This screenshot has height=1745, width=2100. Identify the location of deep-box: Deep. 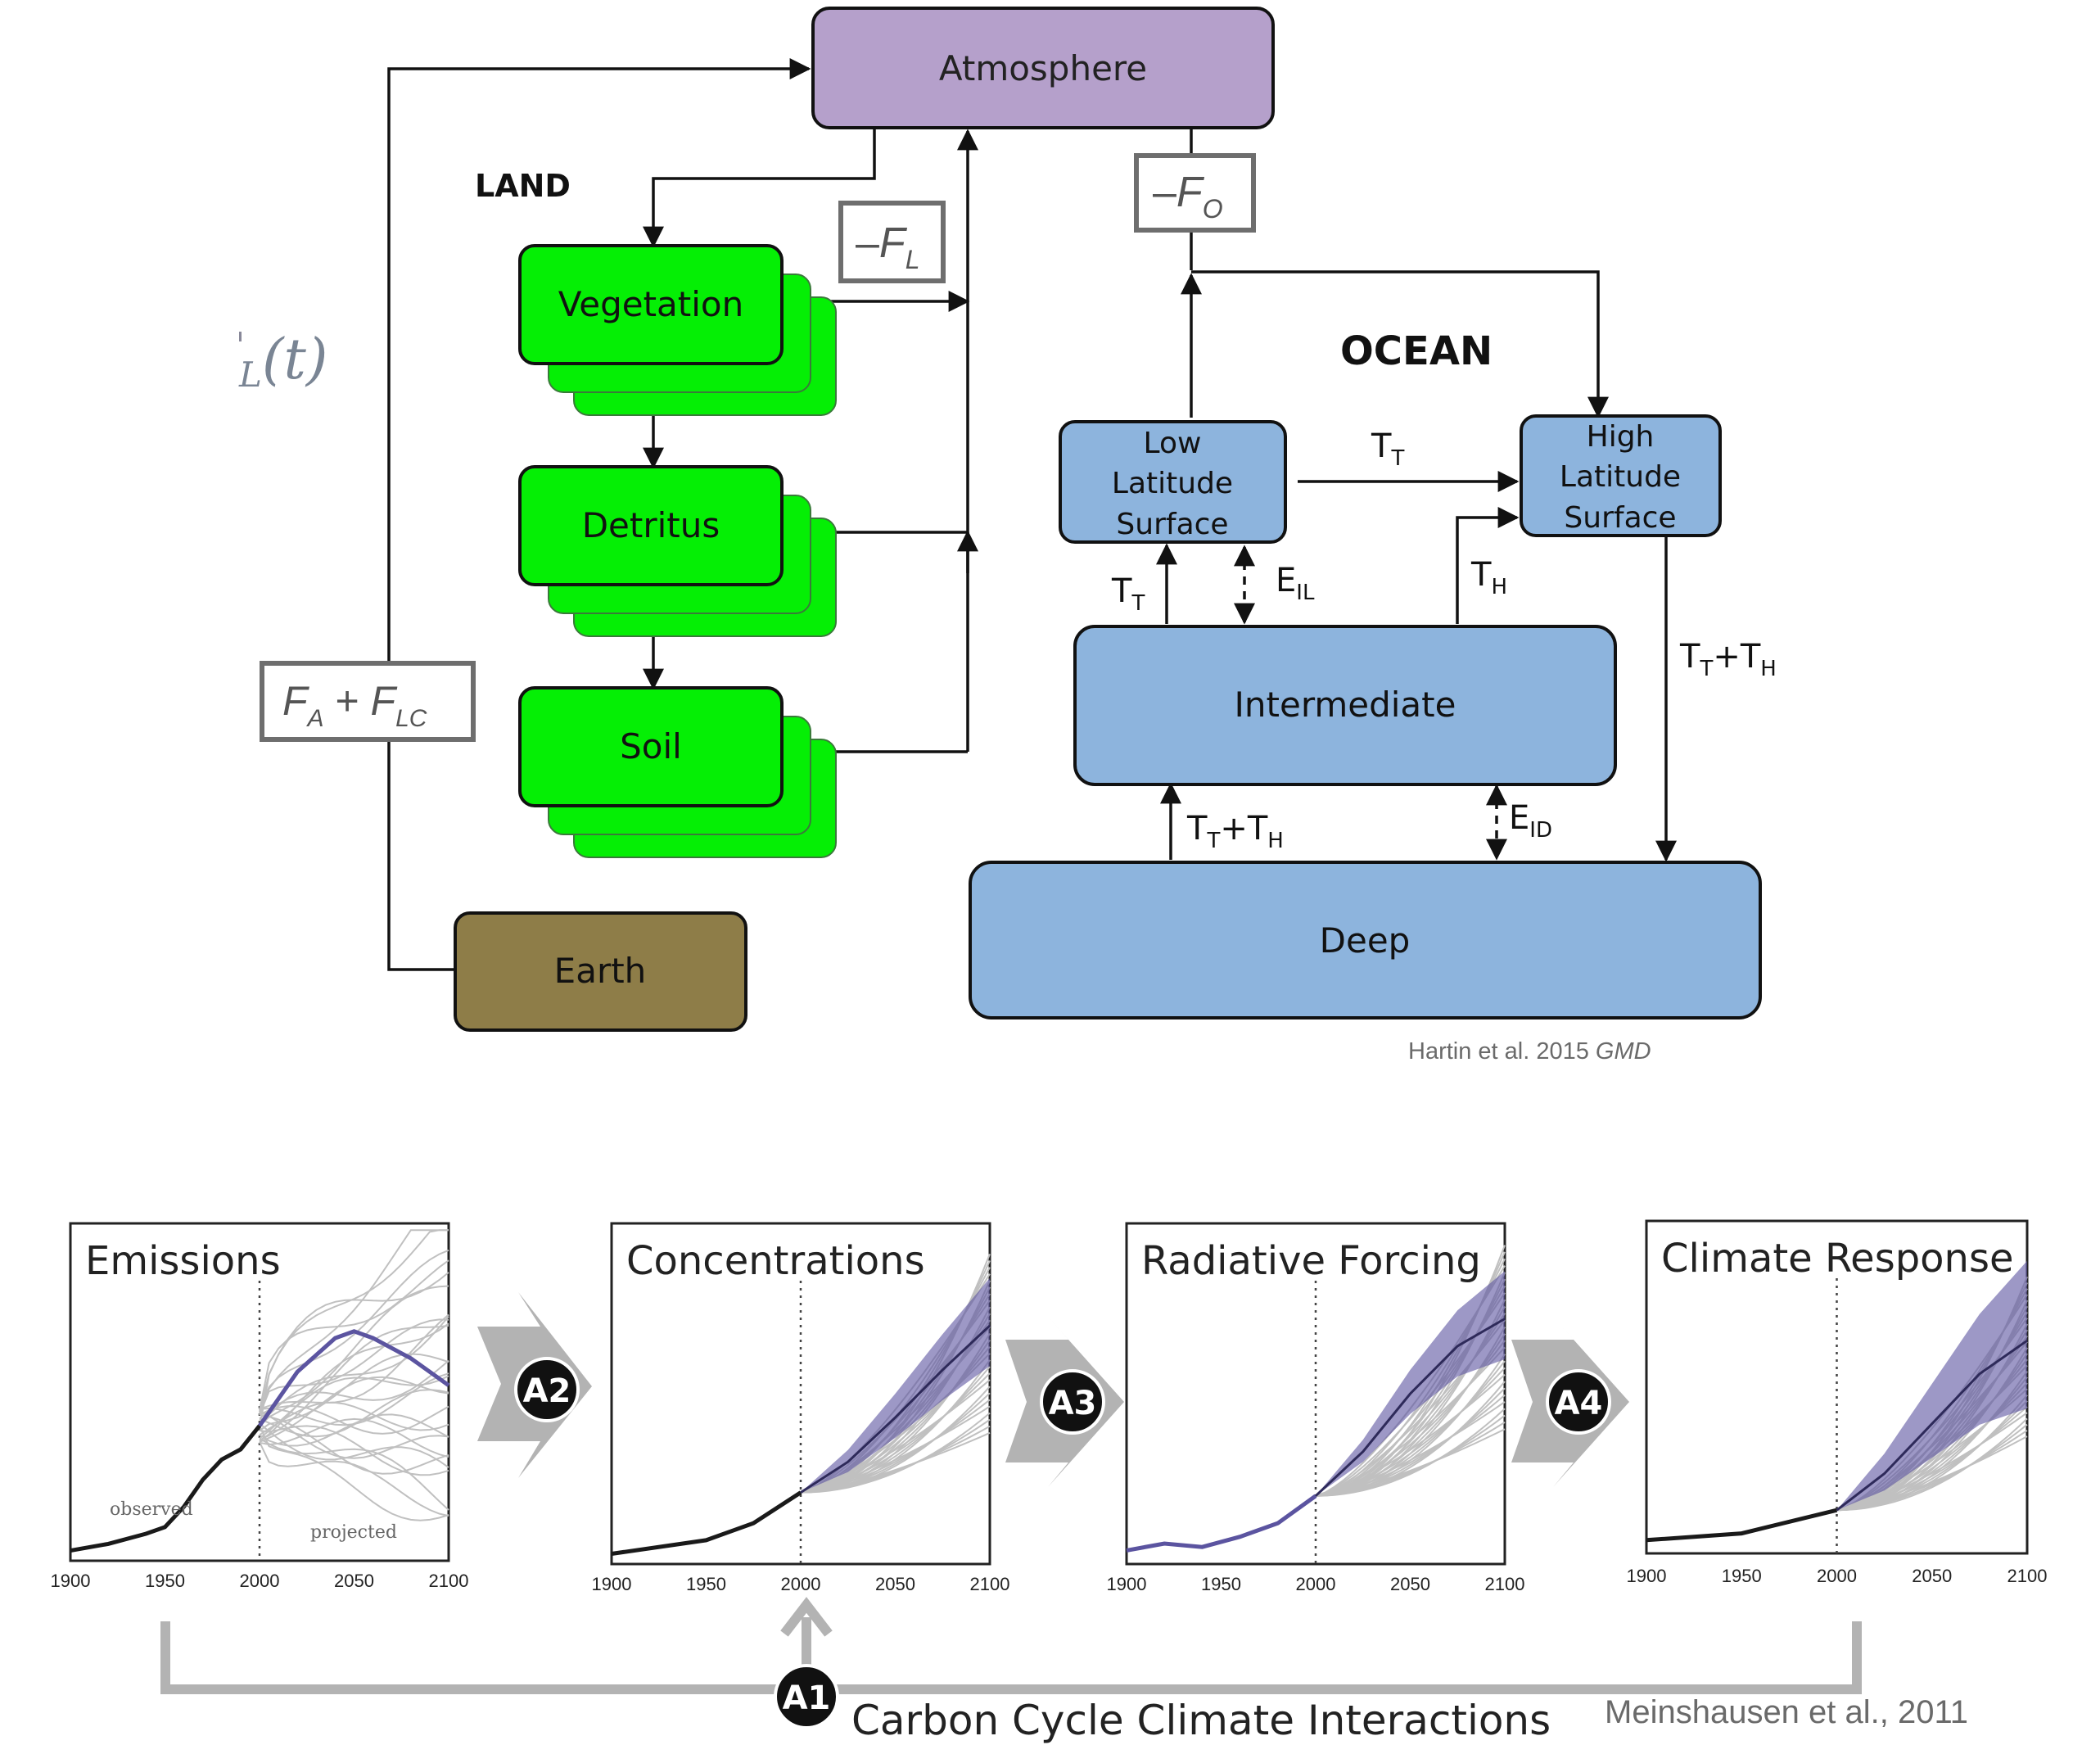
(1365, 940).